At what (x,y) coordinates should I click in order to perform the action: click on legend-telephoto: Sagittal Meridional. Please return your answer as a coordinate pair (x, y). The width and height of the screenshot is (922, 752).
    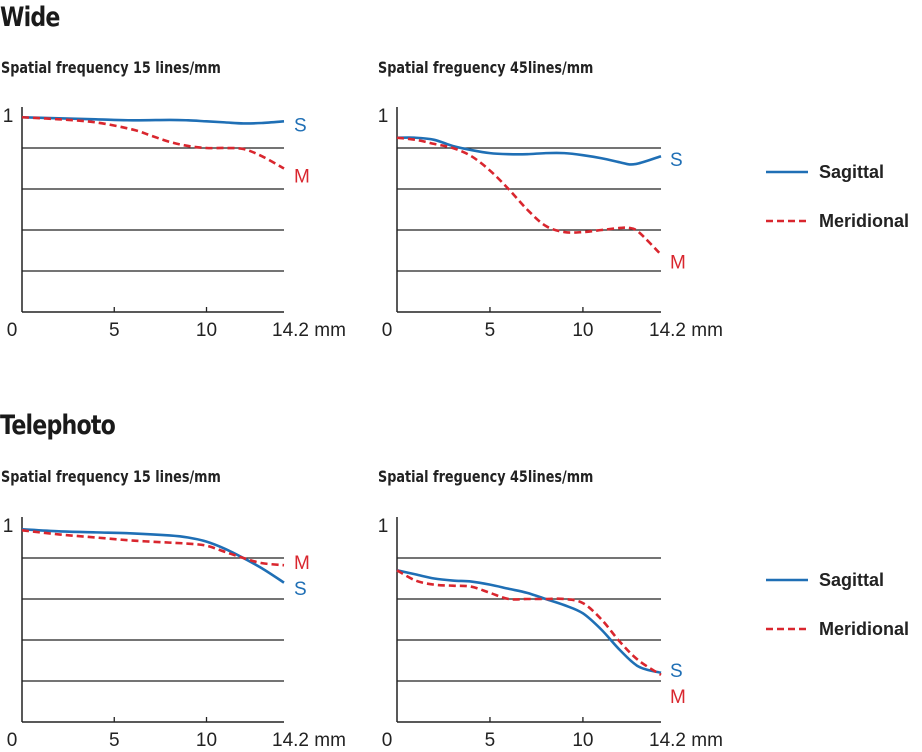
    Looking at the image, I should click on (837, 604).